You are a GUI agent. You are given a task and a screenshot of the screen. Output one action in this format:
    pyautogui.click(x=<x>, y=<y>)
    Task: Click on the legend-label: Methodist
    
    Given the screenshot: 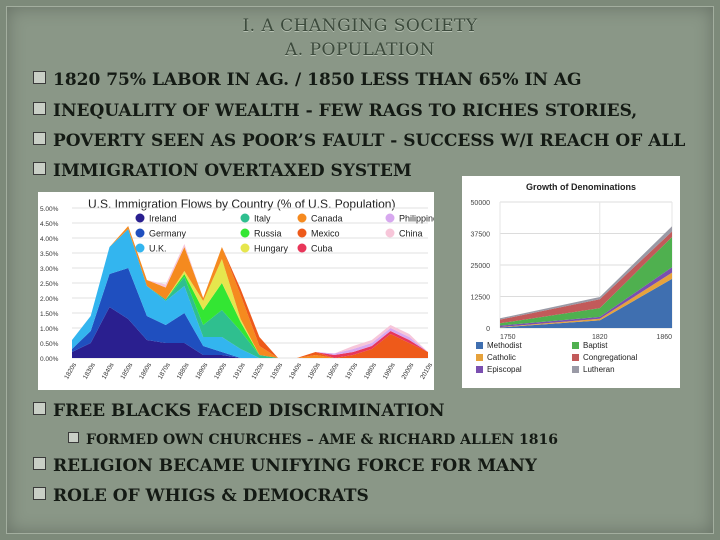 What is the action you would take?
    pyautogui.click(x=504, y=345)
    